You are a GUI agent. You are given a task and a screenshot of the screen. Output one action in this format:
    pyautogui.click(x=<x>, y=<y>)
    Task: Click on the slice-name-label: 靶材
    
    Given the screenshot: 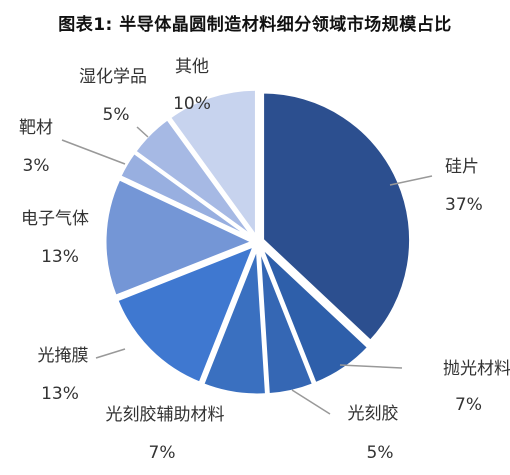 What is the action you would take?
    pyautogui.click(x=36, y=128)
    